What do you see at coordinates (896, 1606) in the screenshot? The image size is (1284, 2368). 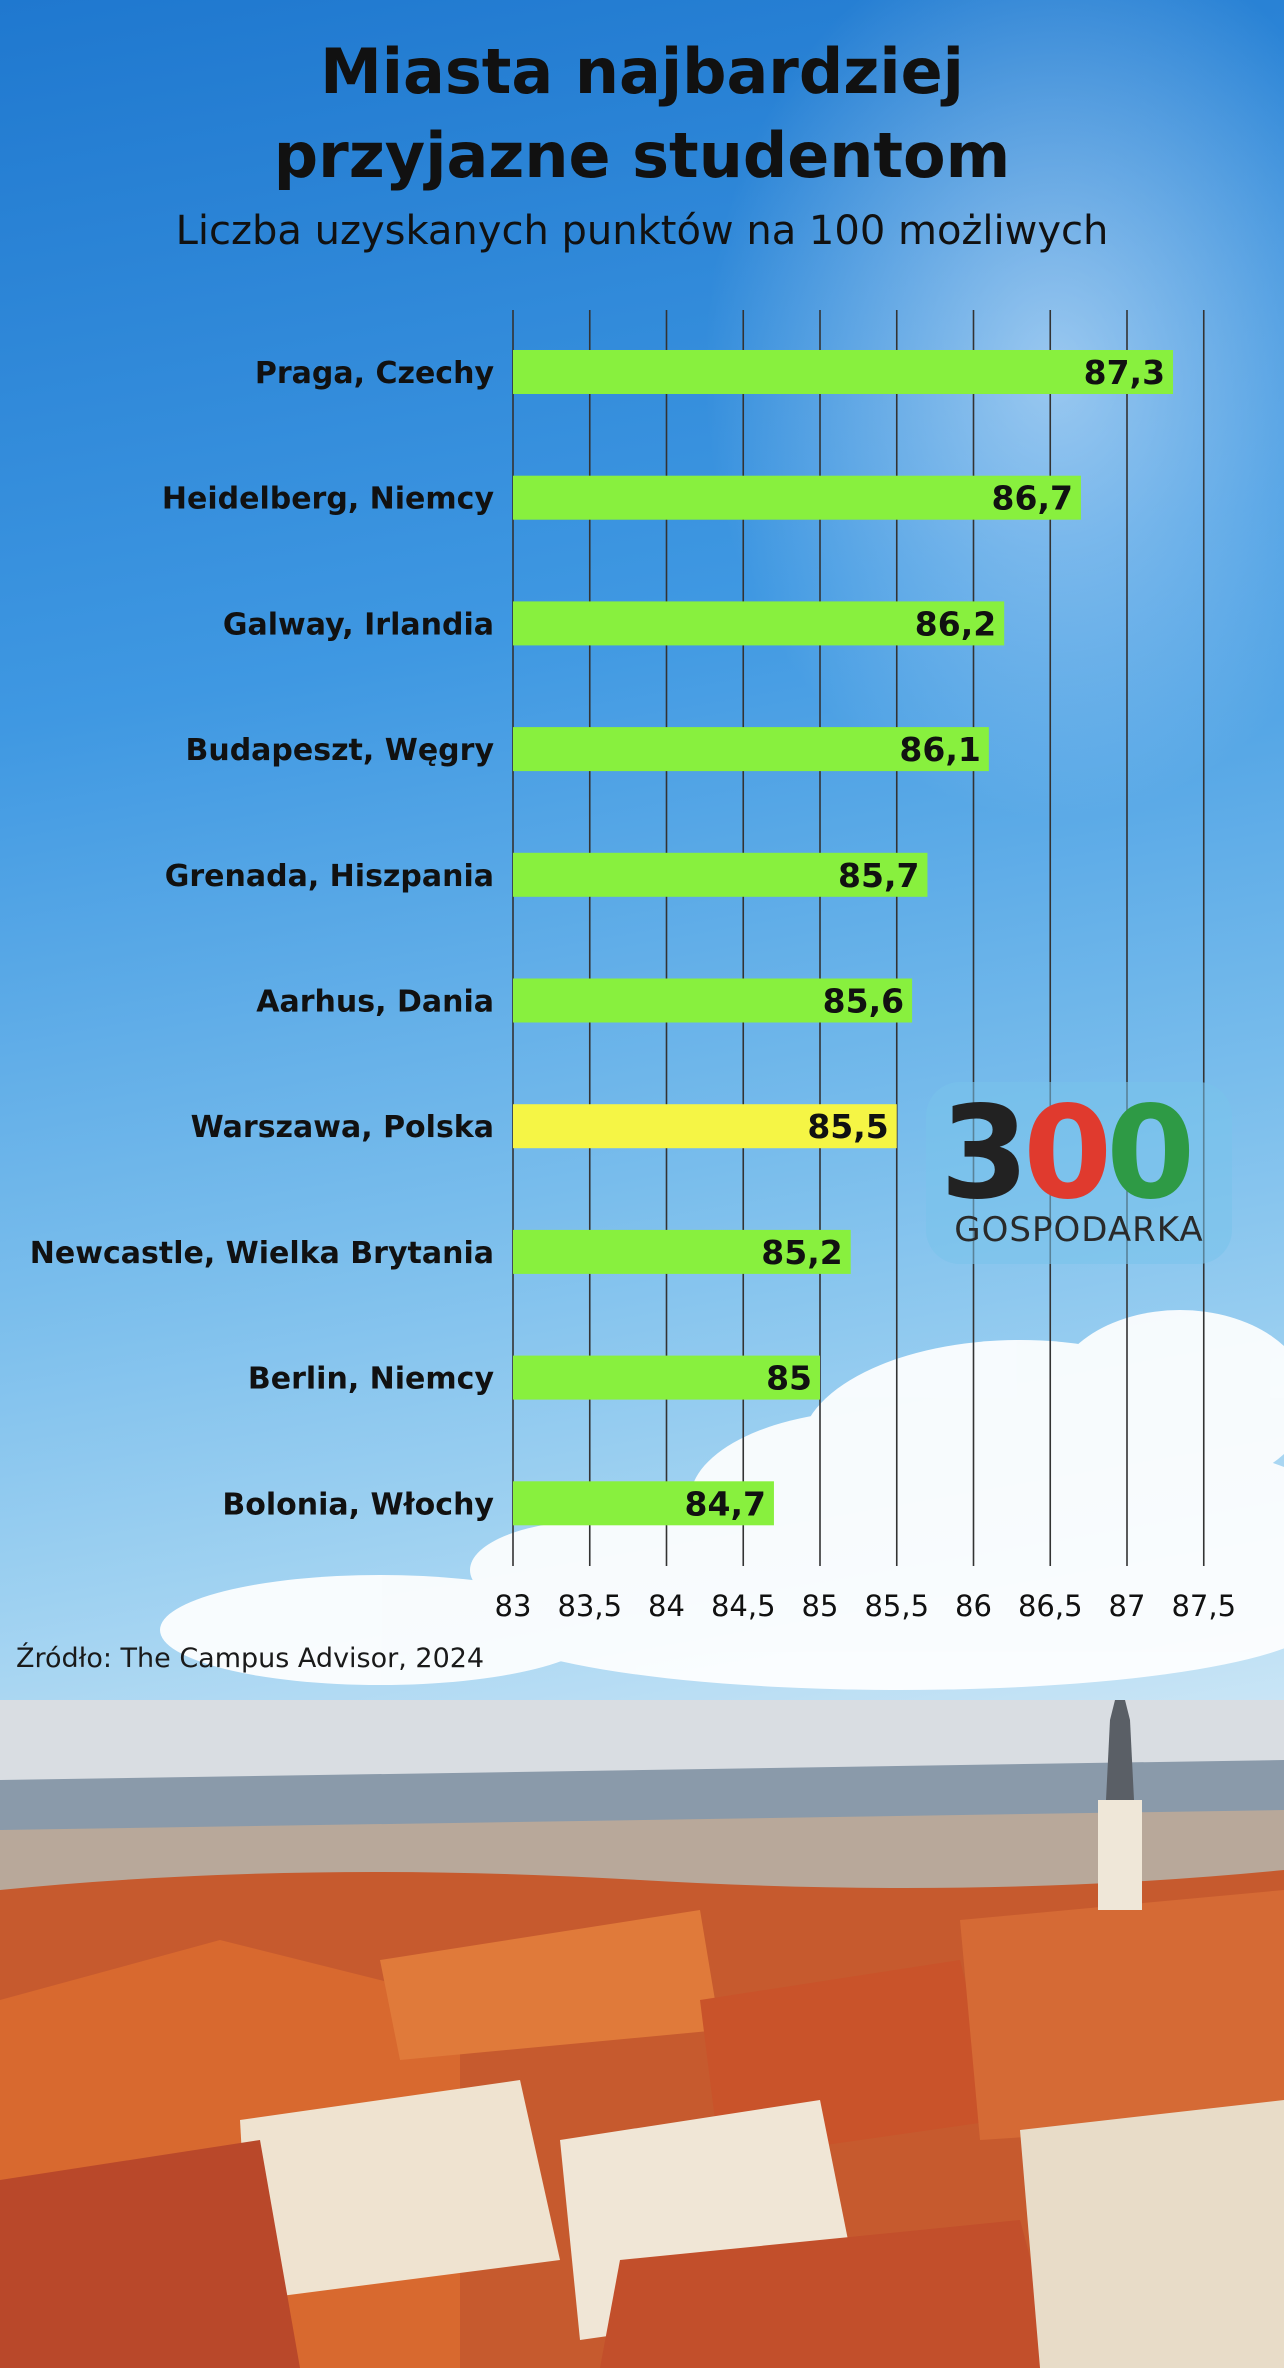 I see `x-tick-label-5: 85,5` at bounding box center [896, 1606].